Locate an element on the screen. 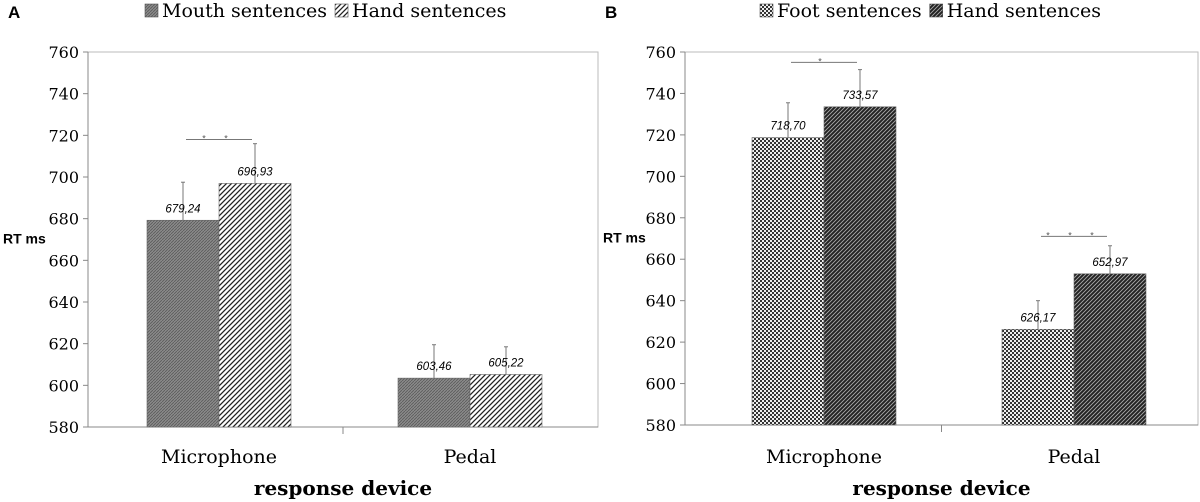 The image size is (1200, 502). data-label: 679,24 is located at coordinates (182, 209).